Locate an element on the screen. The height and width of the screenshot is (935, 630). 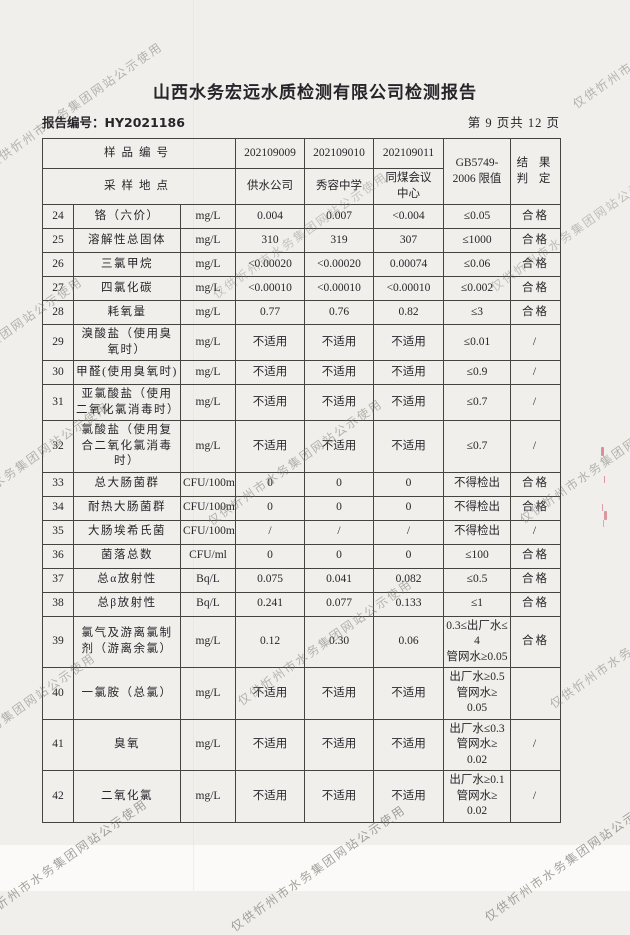
row-number: 28 is located at coordinates (58, 313).